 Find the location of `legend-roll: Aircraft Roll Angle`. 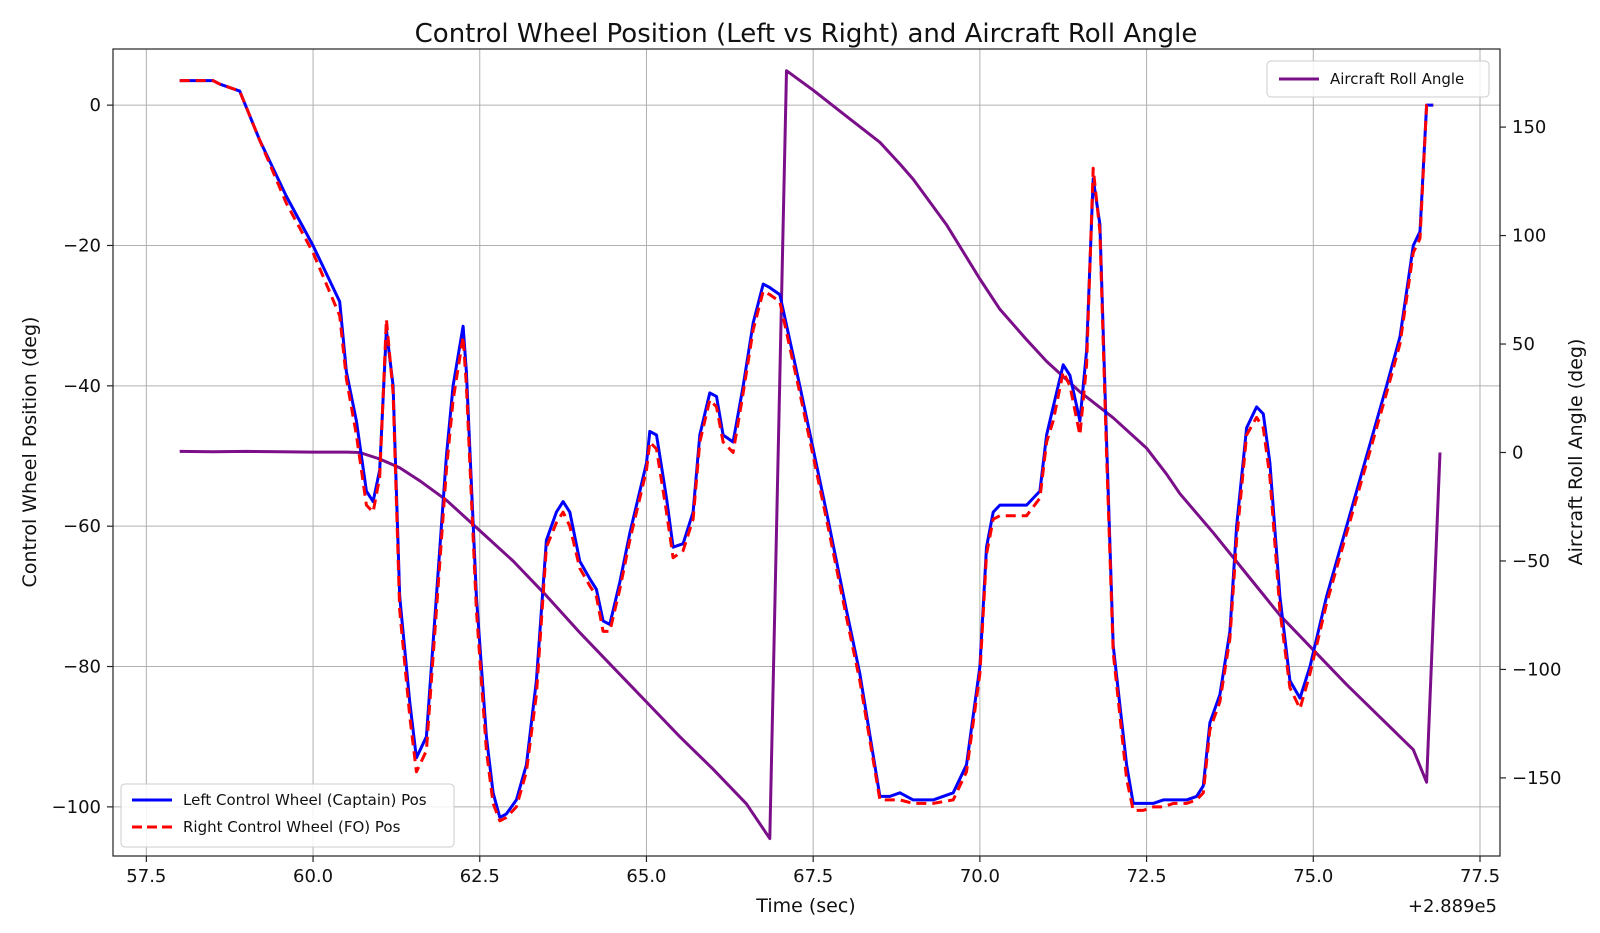

legend-roll: Aircraft Roll Angle is located at coordinates (1378, 79).